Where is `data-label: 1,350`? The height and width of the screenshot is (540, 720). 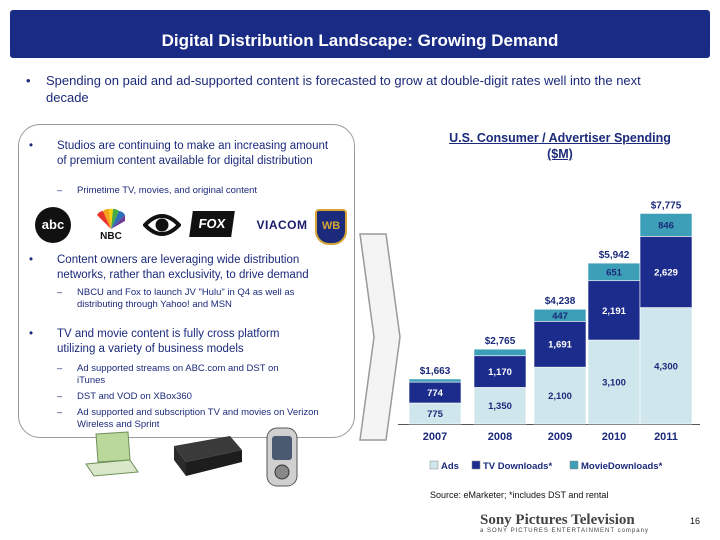 data-label: 1,350 is located at coordinates (500, 406).